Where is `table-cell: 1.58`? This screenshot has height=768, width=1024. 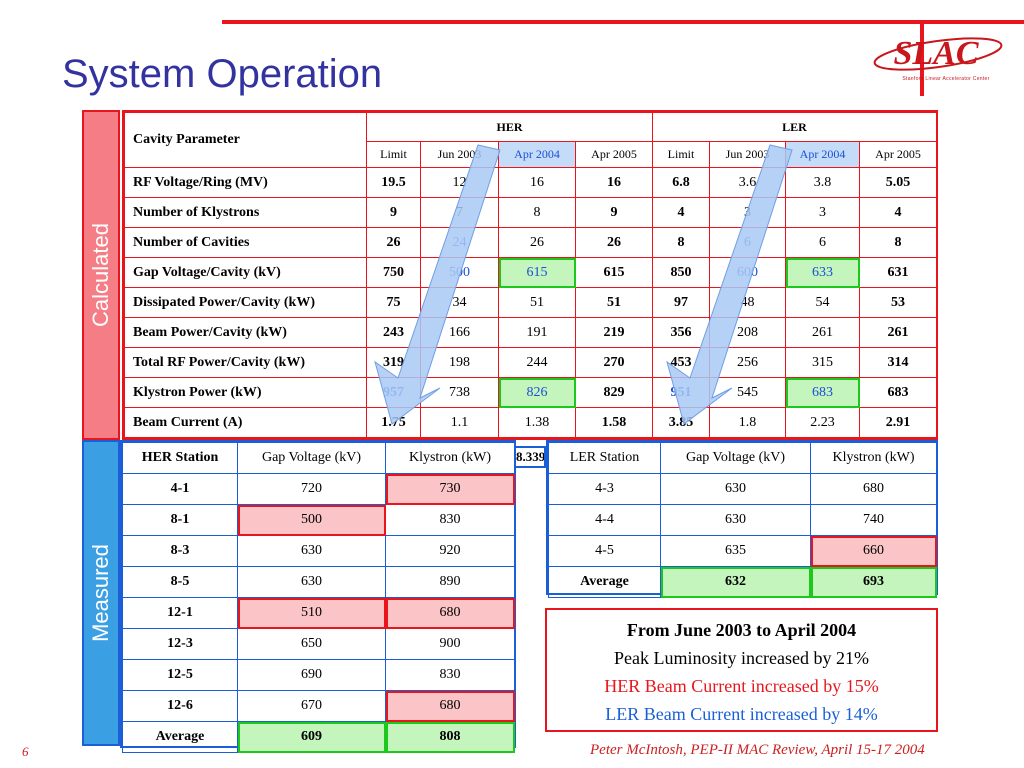
table-cell: 1.58 is located at coordinates (614, 422).